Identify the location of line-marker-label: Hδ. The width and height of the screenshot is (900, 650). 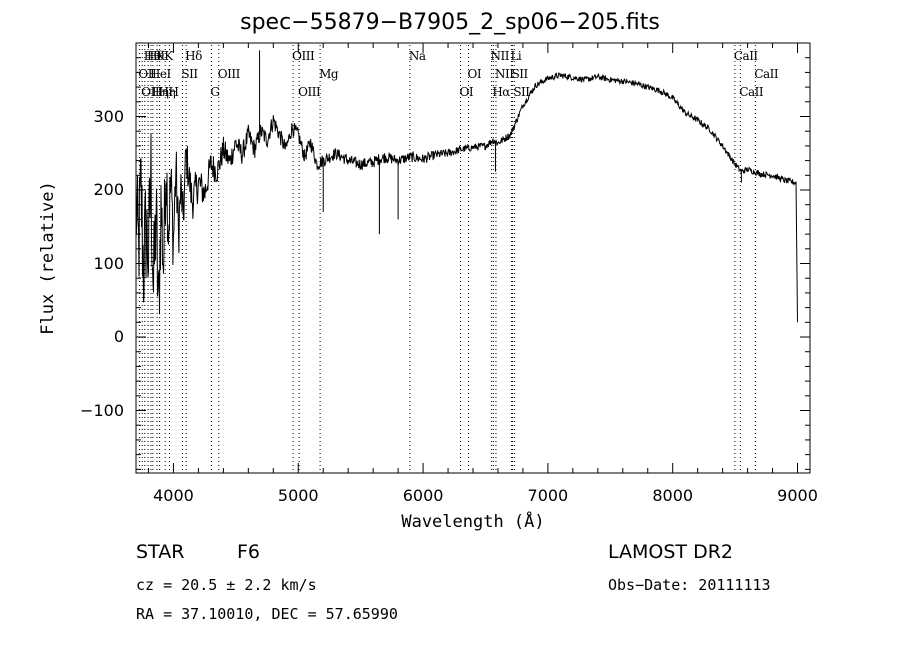
(193, 56).